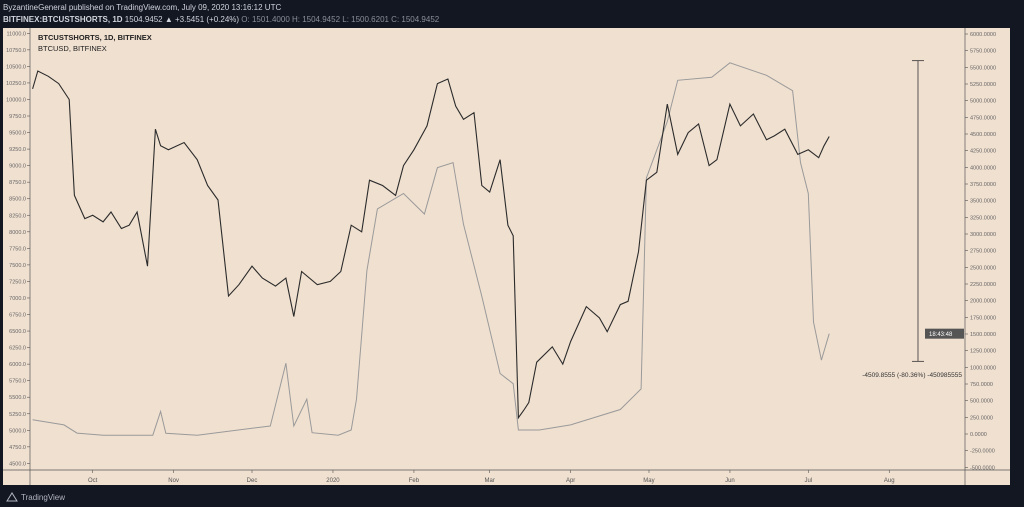  I want to click on left-tick-label: 5250.0, so click(17, 415).